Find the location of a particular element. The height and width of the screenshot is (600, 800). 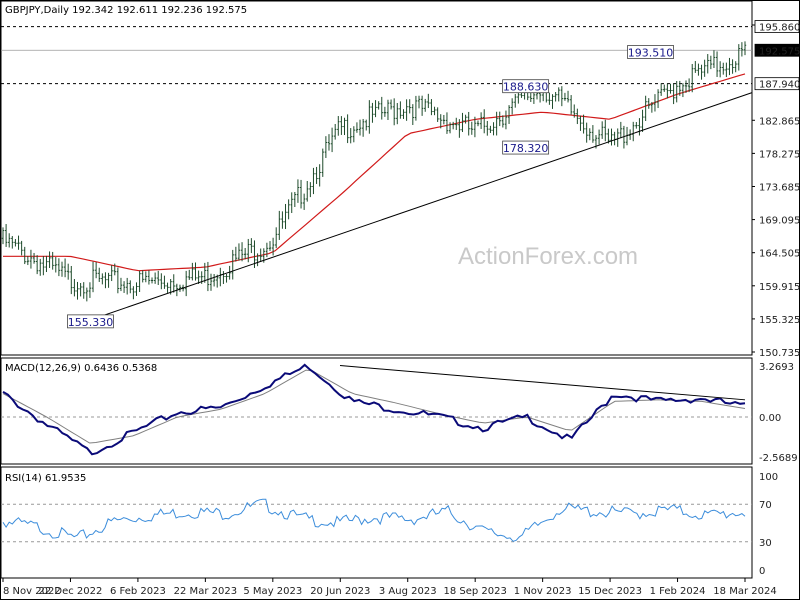

price-y-tick: 192.575 is located at coordinates (779, 51).